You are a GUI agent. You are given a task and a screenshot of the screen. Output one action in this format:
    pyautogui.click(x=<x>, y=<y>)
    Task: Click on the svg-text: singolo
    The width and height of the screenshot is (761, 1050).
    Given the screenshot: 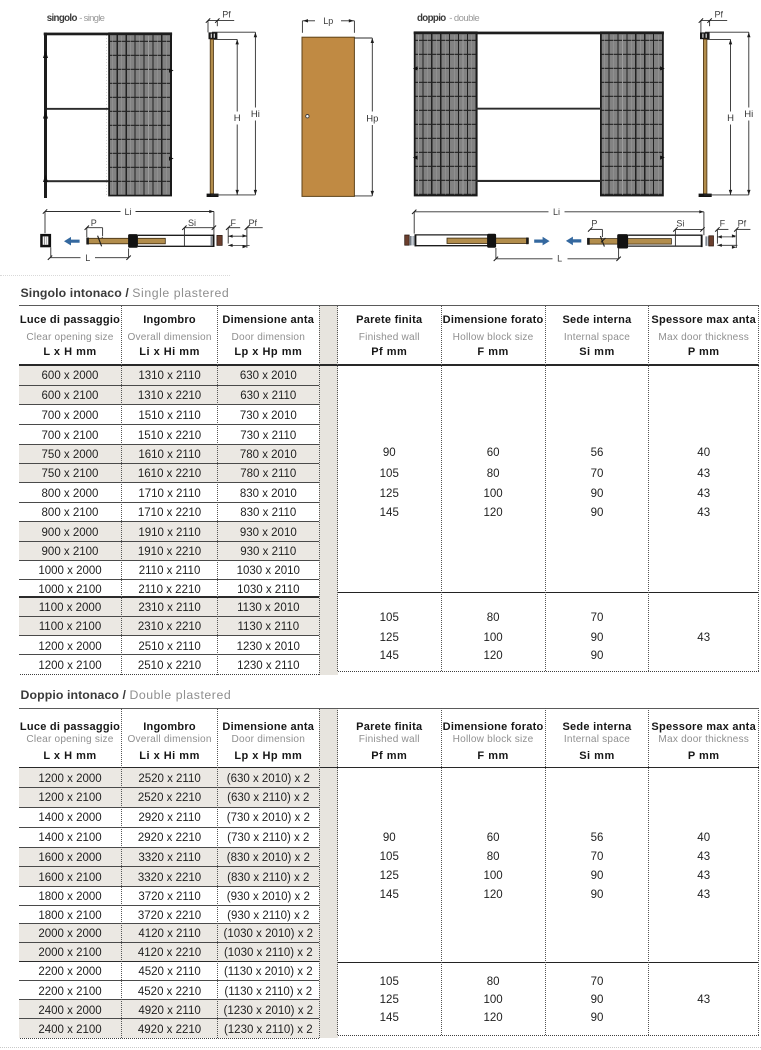 What is the action you would take?
    pyautogui.click(x=62, y=18)
    